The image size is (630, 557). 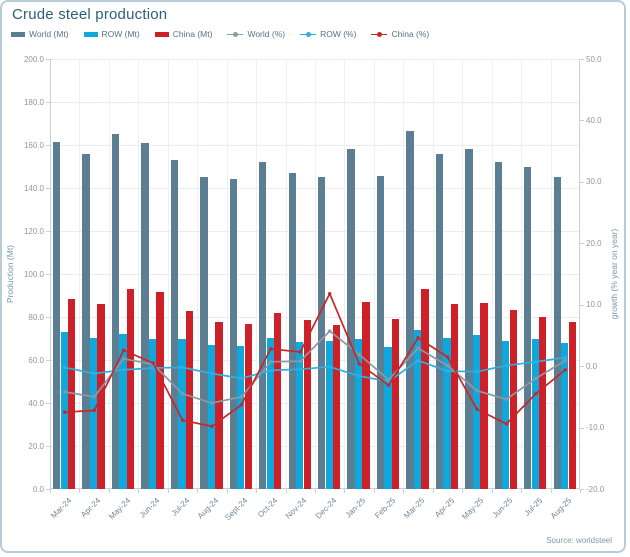 What do you see at coordinates (204, 333) in the screenshot?
I see `bar-world-mt--aug-24` at bounding box center [204, 333].